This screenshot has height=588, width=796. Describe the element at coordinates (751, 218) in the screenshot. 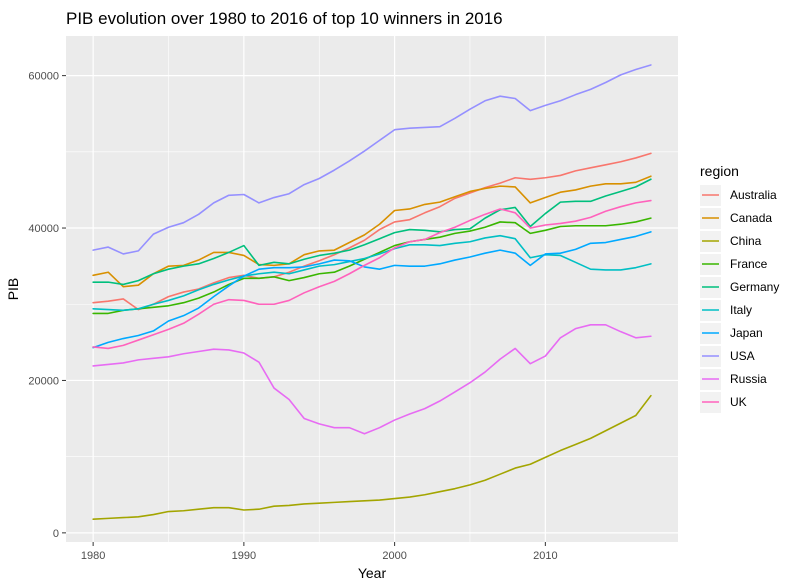

I see `legend-label: Canada` at that location.